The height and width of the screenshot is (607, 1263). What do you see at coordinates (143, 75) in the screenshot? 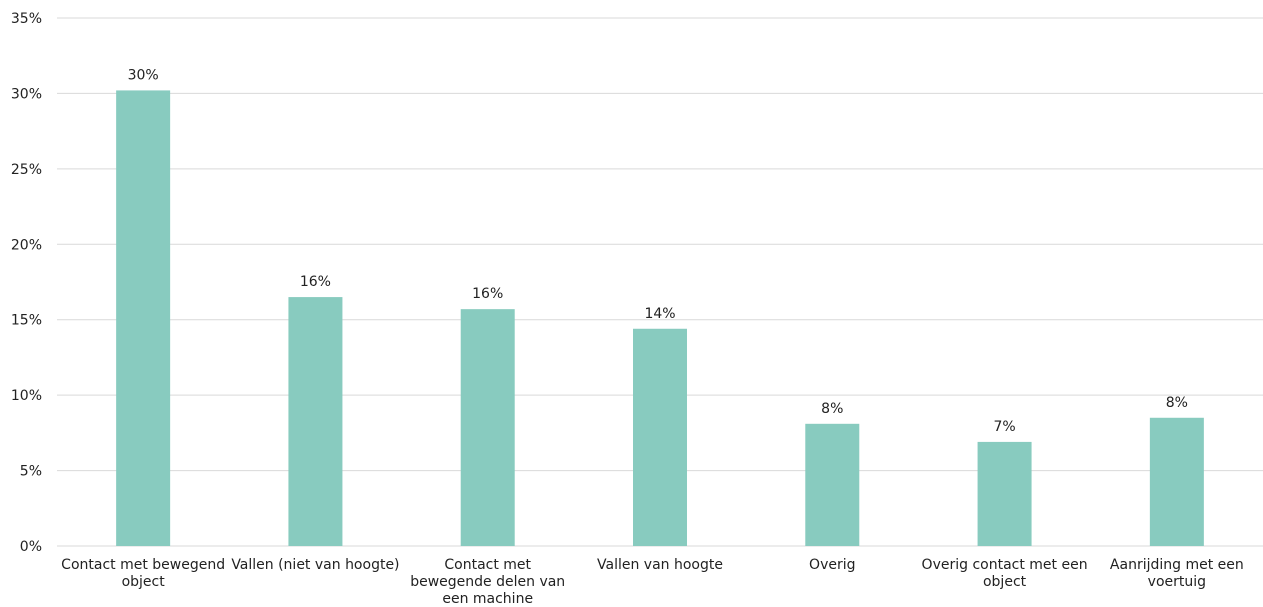
I see `data-label: 30%` at bounding box center [143, 75].